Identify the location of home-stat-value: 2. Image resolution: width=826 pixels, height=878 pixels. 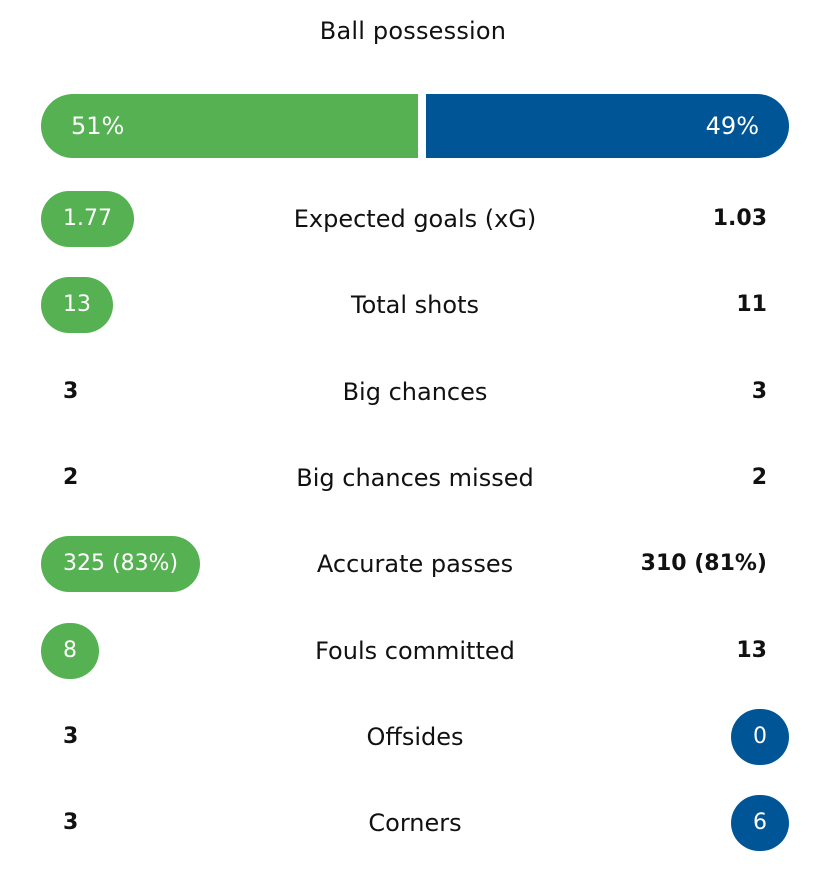
(71, 477).